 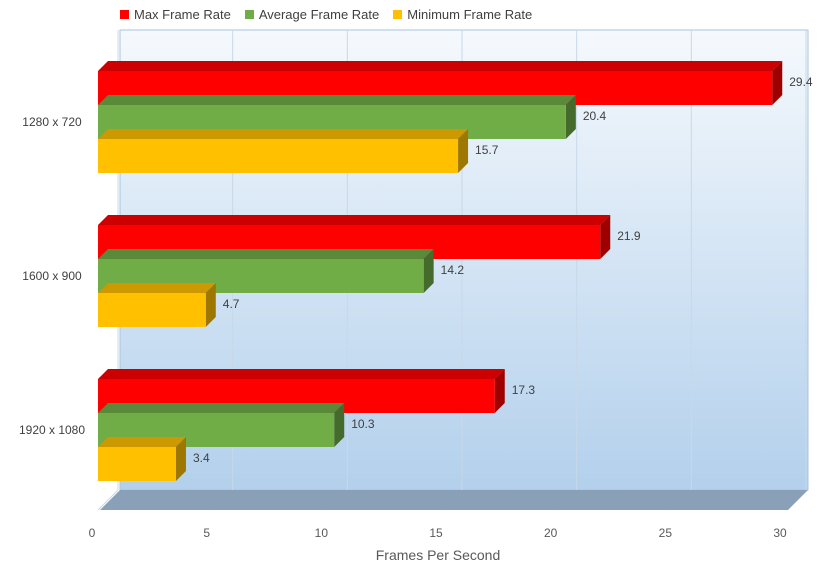 I want to click on category-labels: 1280 x 720 1600 x 900 1920 x 1080, so click(x=52, y=276).